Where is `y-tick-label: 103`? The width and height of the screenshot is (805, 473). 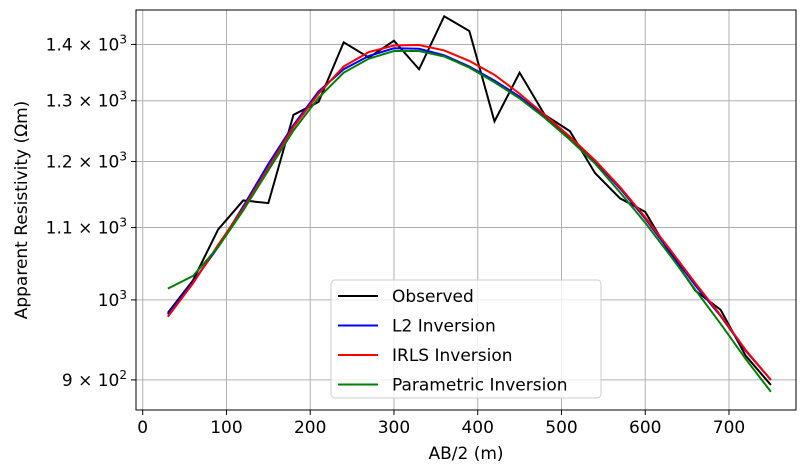 y-tick-label: 103 is located at coordinates (112, 299).